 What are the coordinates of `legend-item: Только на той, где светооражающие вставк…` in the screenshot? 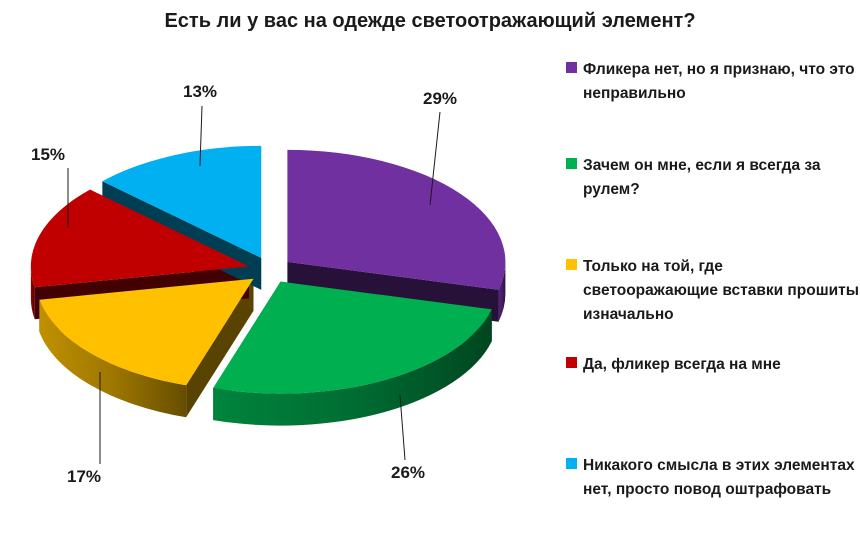 It's located at (713, 291).